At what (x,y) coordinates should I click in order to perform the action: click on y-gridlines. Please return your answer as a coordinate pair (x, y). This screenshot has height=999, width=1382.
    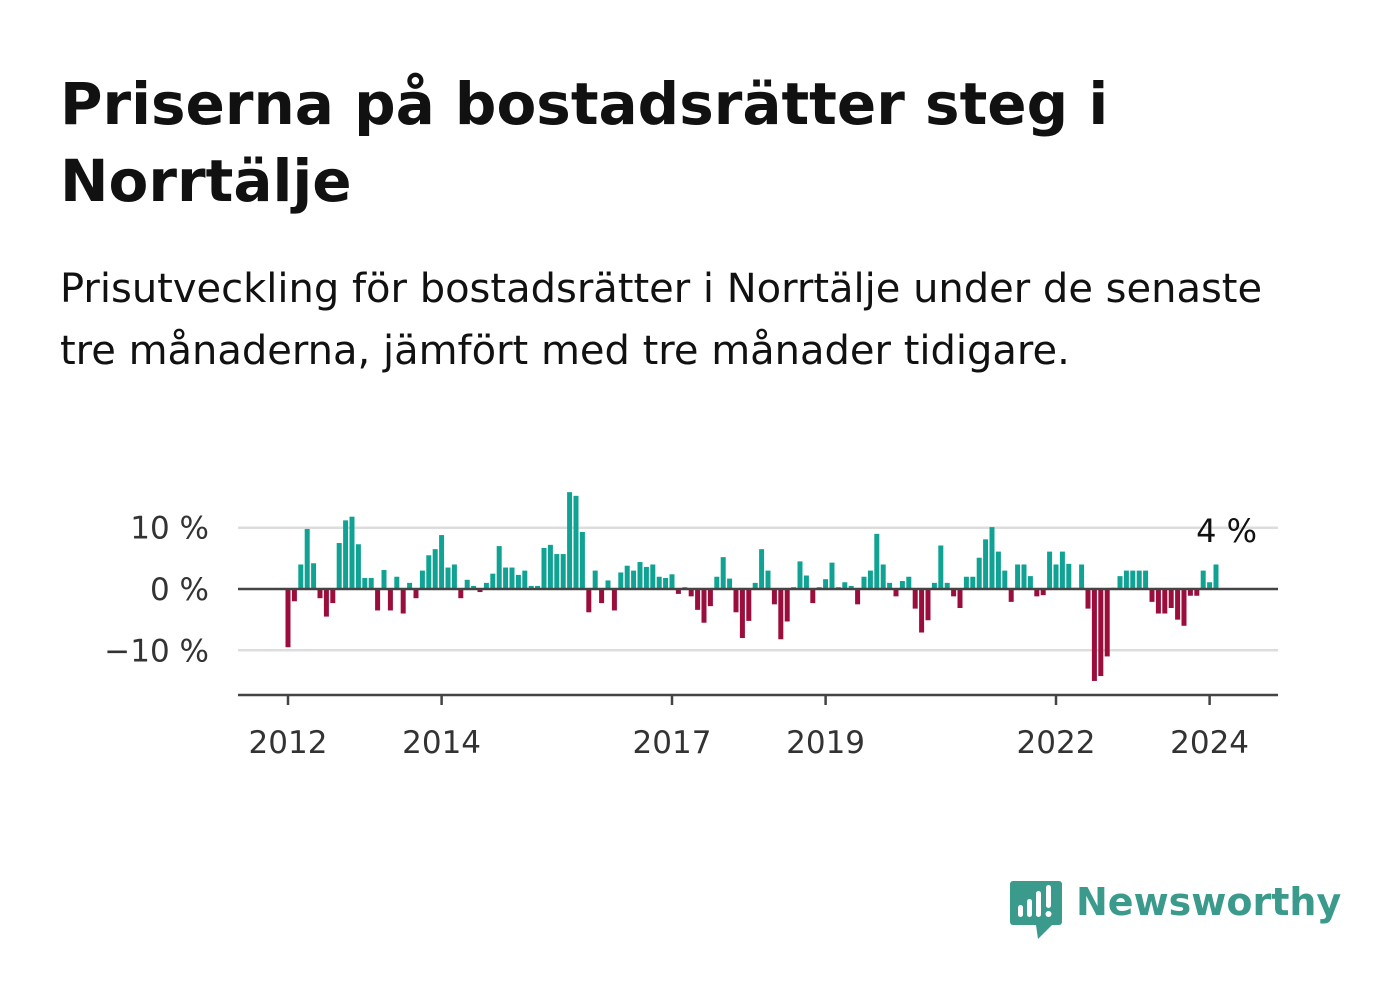
    Looking at the image, I should click on (758, 589).